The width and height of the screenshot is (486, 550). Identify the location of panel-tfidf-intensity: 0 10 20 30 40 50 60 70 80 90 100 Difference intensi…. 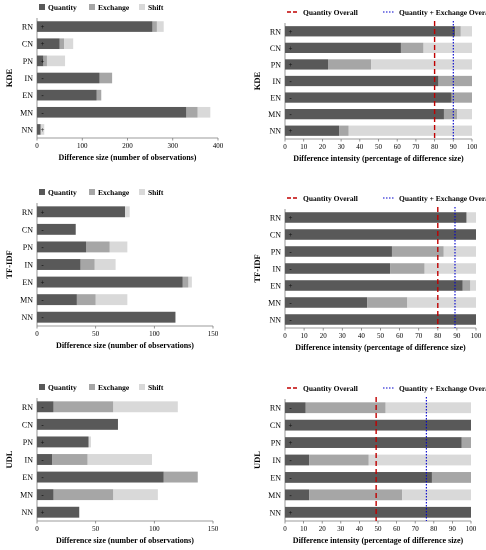
(369, 273).